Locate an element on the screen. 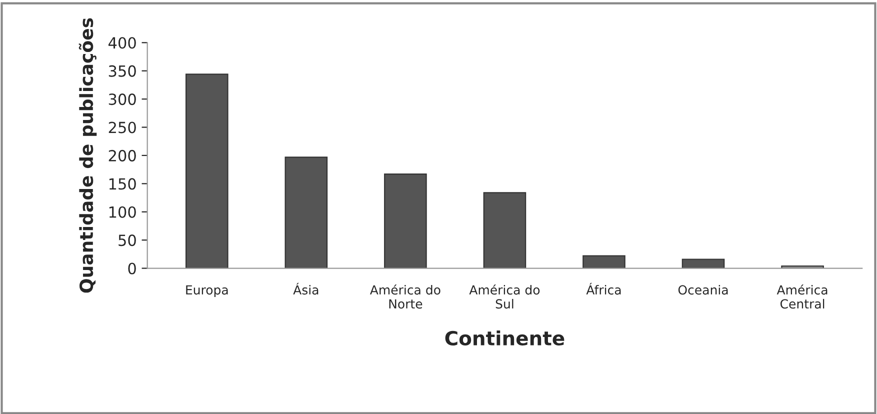  x-tick-label: Oceania is located at coordinates (703, 289).